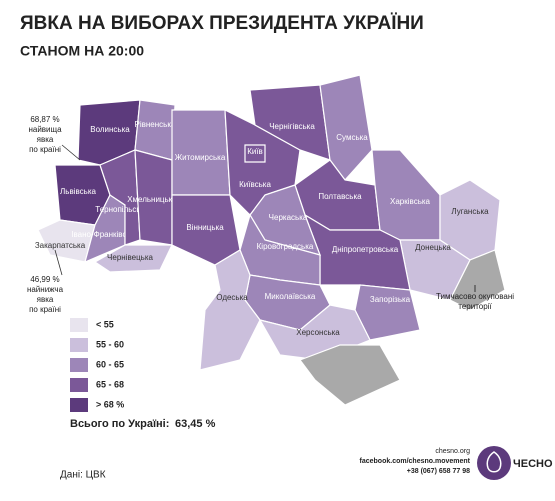 This screenshot has width=555, height=501. Describe the element at coordinates (110, 344) in the screenshot. I see `legend-label: 55 - 60` at that location.